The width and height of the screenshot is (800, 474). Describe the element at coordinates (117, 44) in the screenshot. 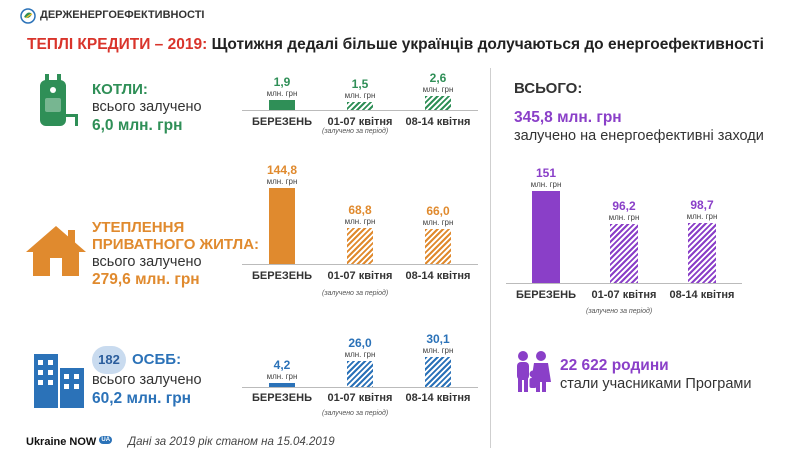

I see `page-title-red: ТЕПЛІ КРЕДИТИ – 2019:` at that location.